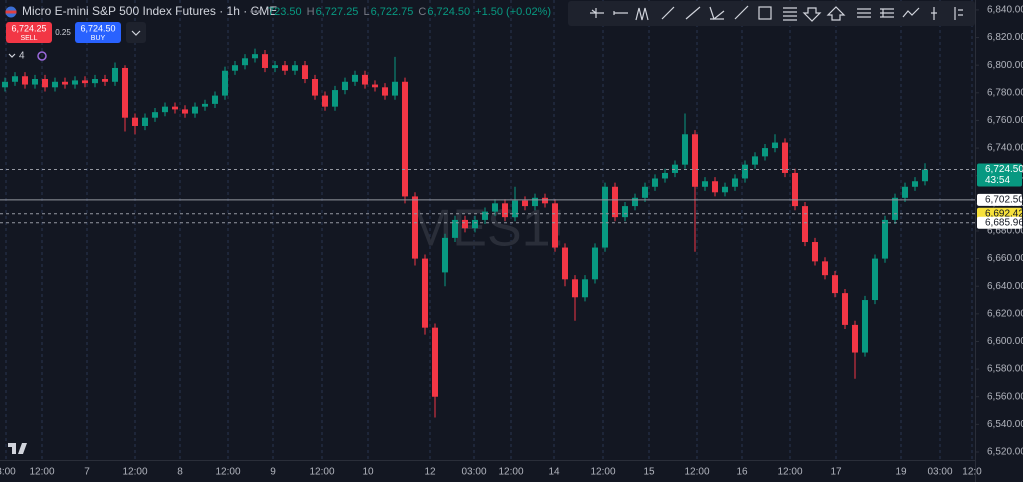  Describe the element at coordinates (1005, 396) in the screenshot. I see `y-tick-label: 6,560.00` at that location.